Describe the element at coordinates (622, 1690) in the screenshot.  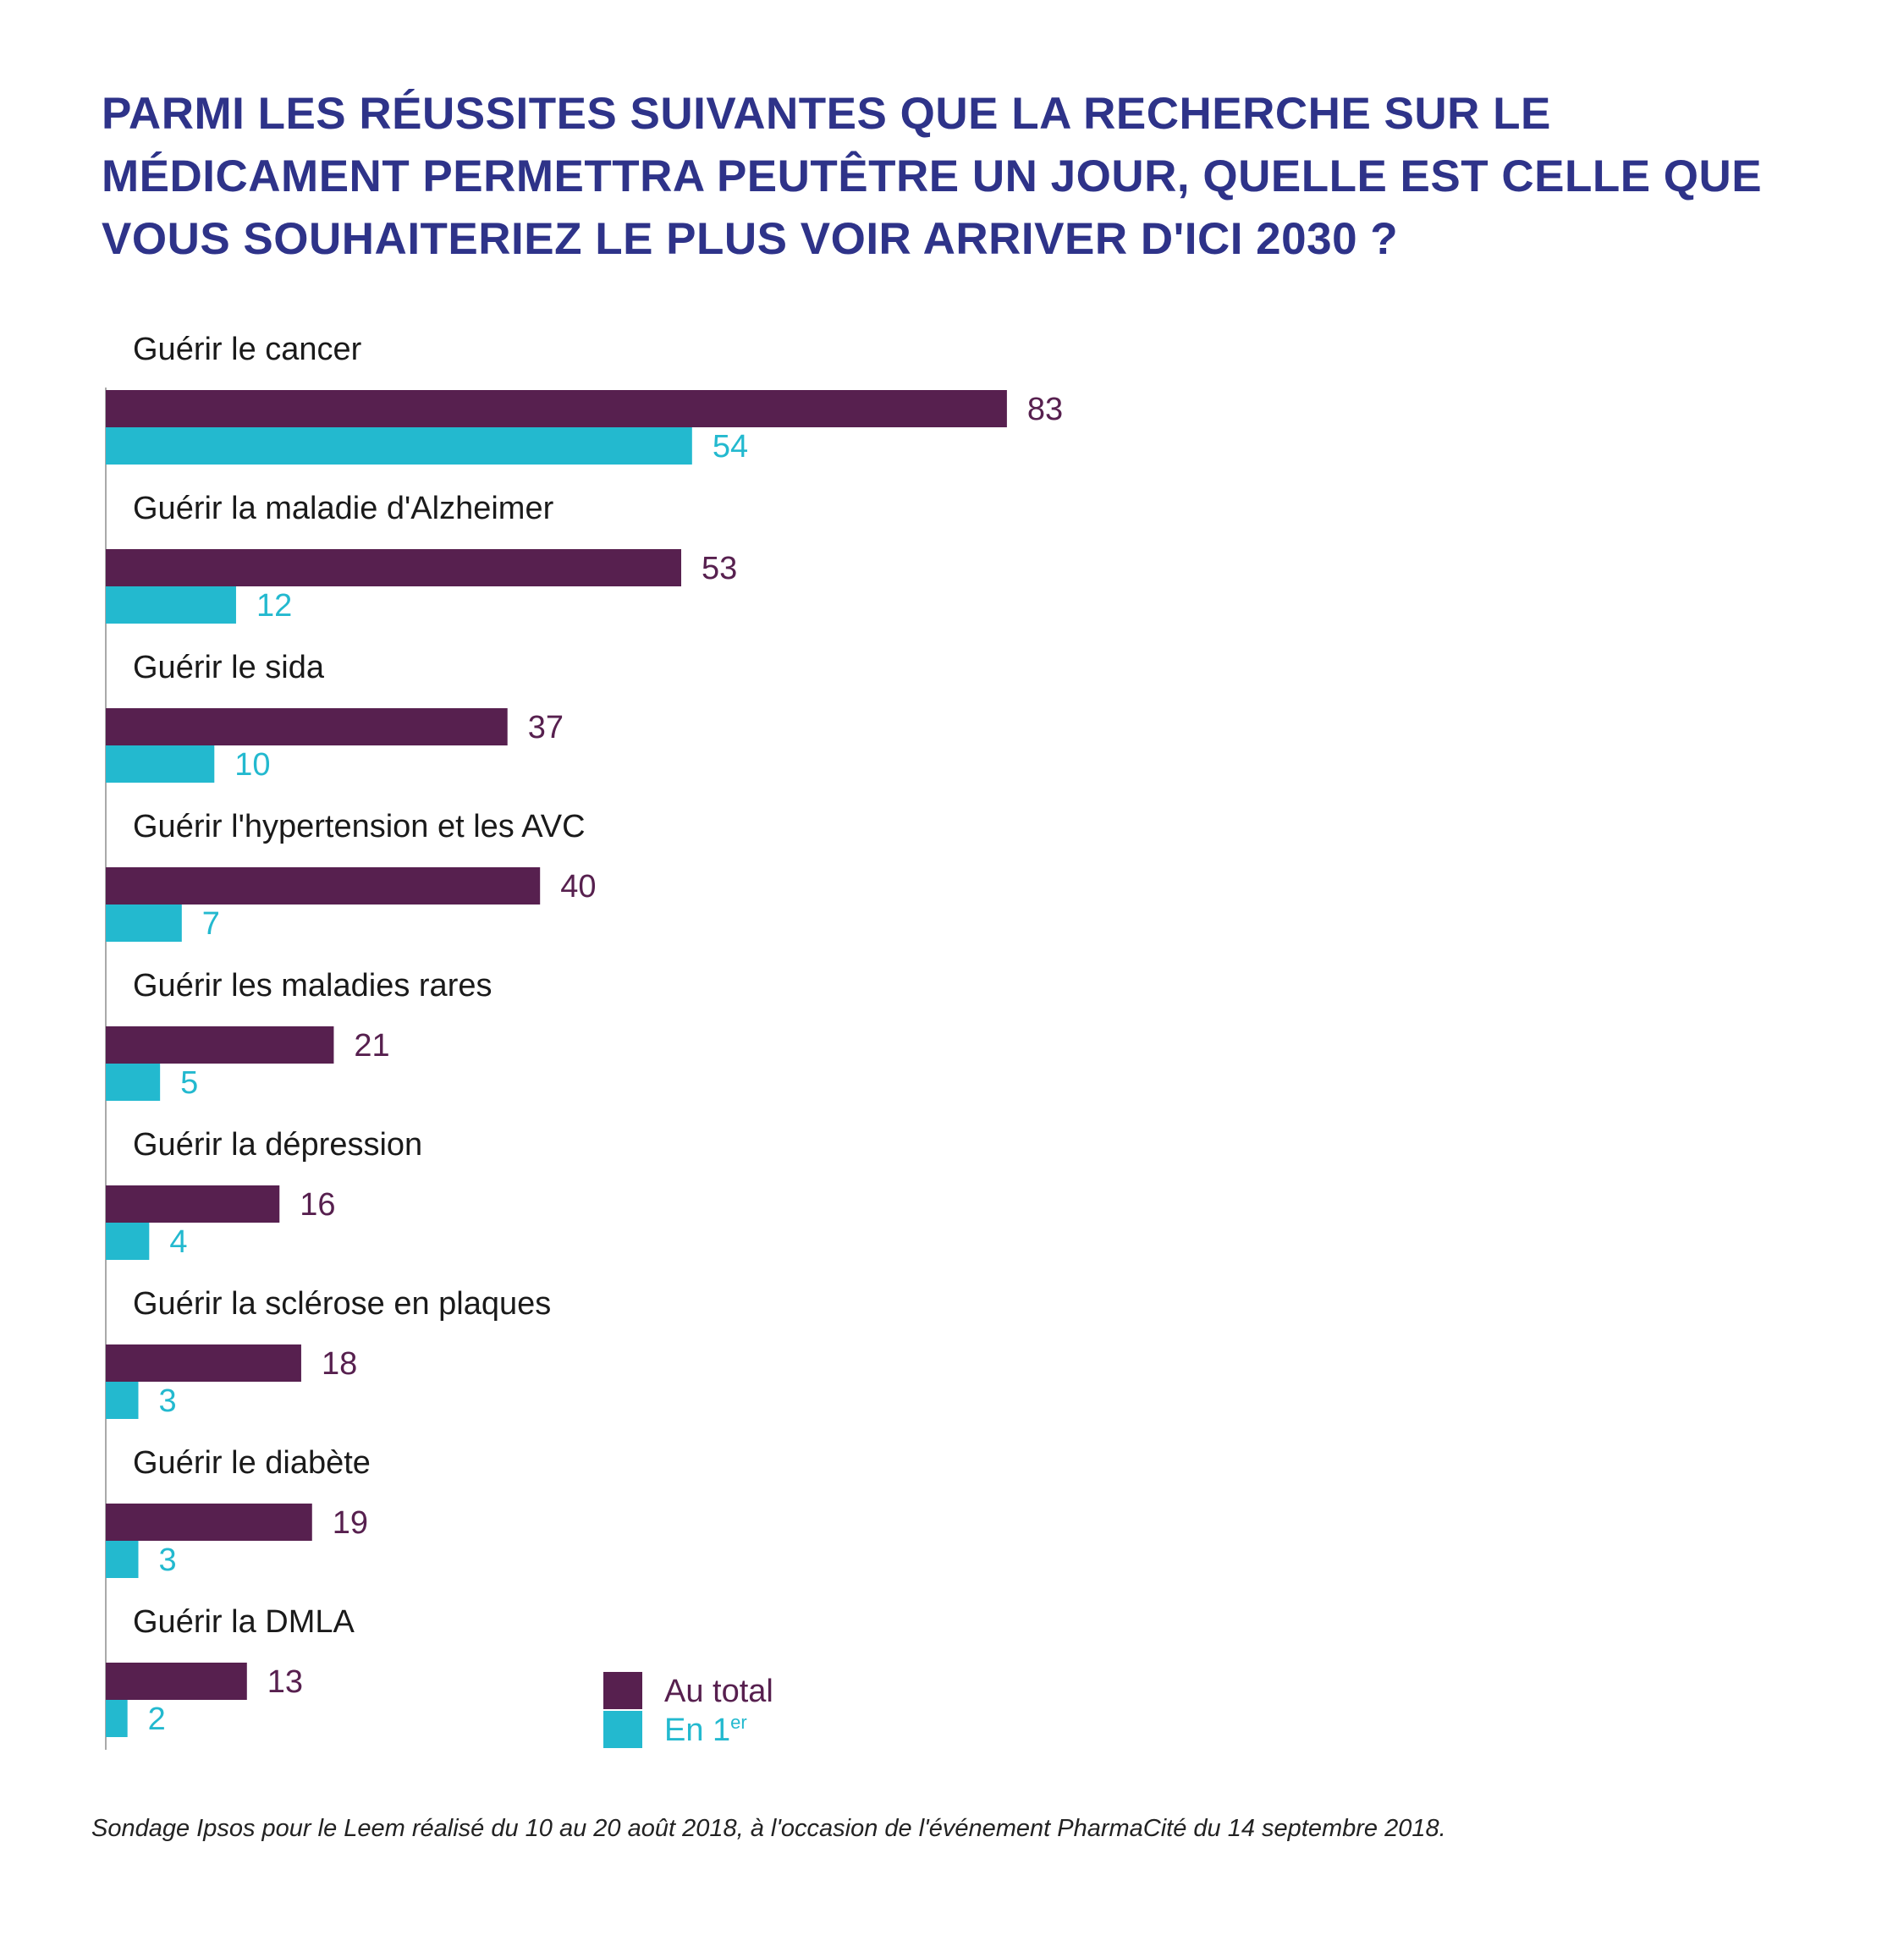
I see `legend-swatch-au-total` at that location.